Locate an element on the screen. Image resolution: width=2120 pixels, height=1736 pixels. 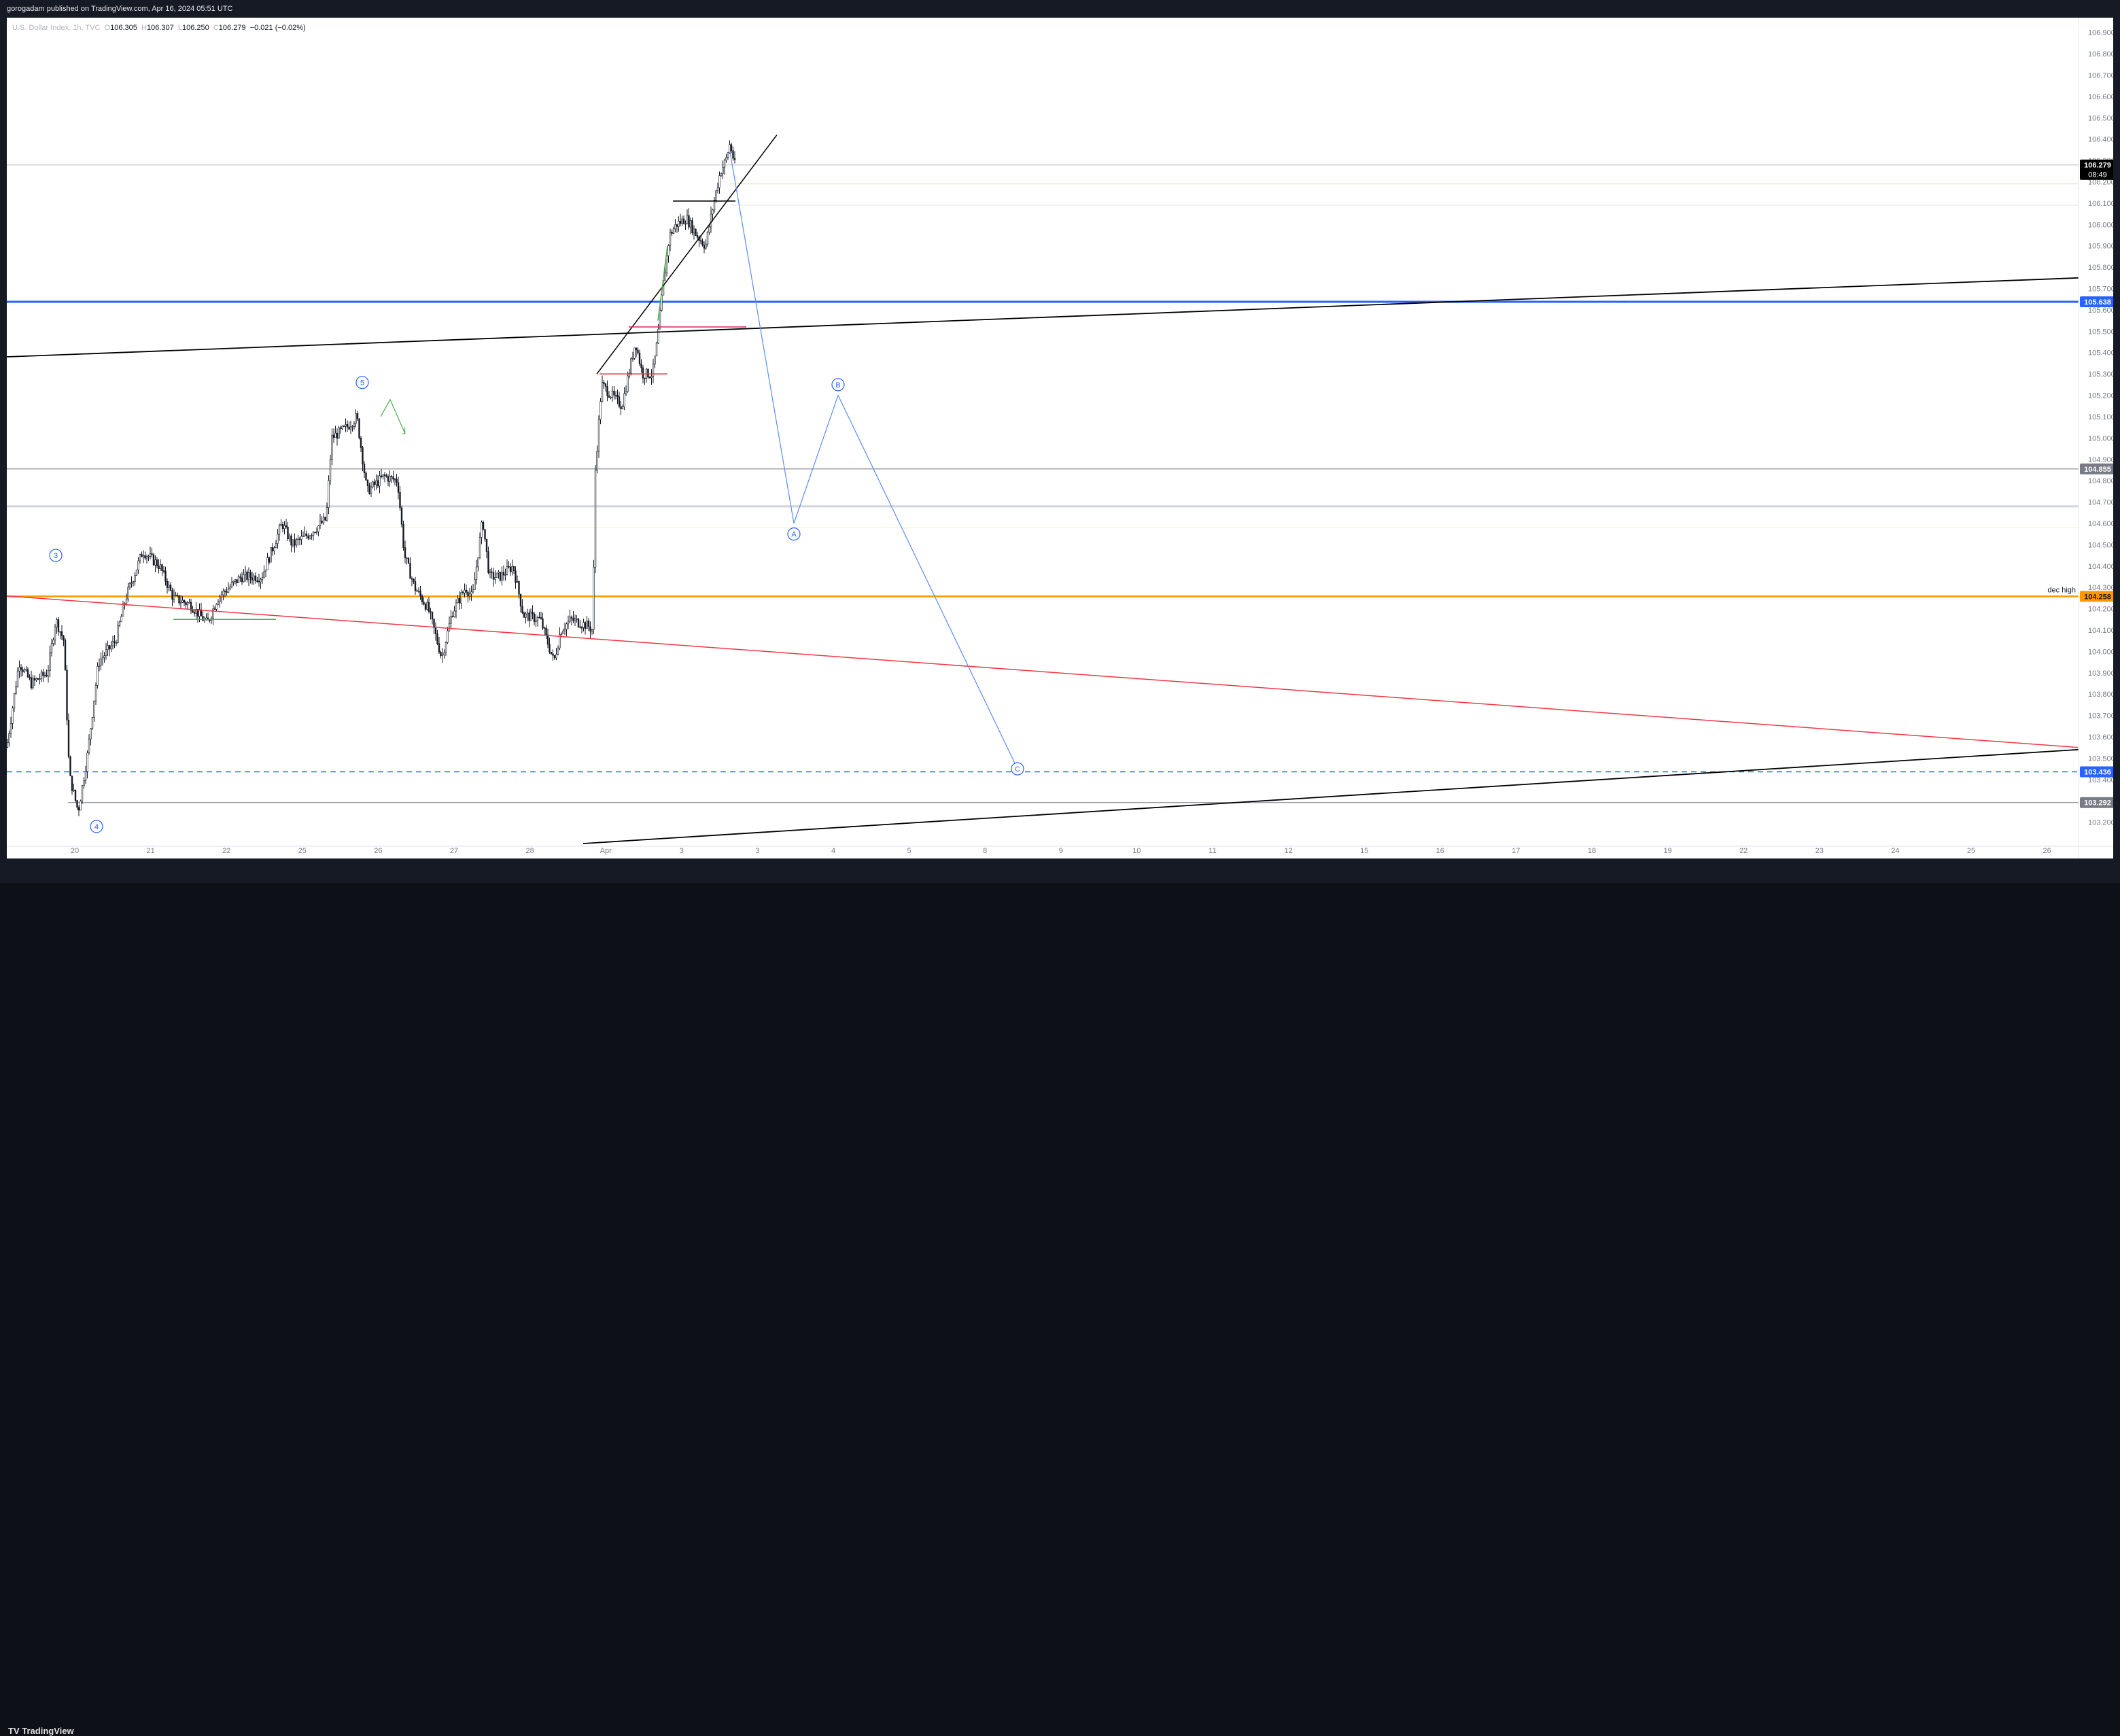
open-label: O is located at coordinates (107, 28).